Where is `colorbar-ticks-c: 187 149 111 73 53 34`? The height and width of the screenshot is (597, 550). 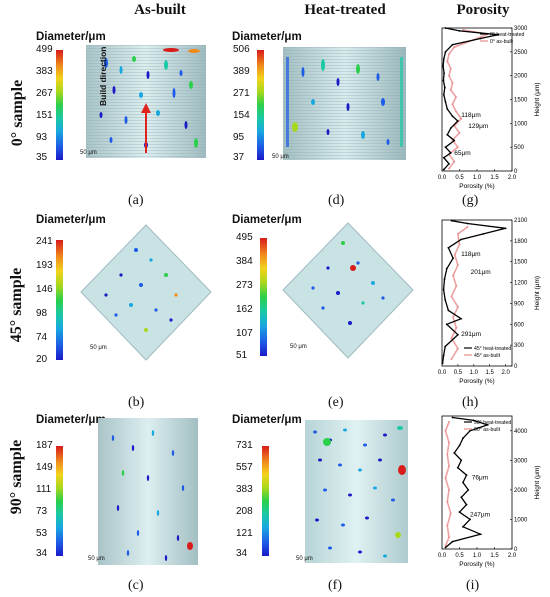
colorbar-ticks-c: 187 149 111 73 53 34 is located at coordinates (46, 500).